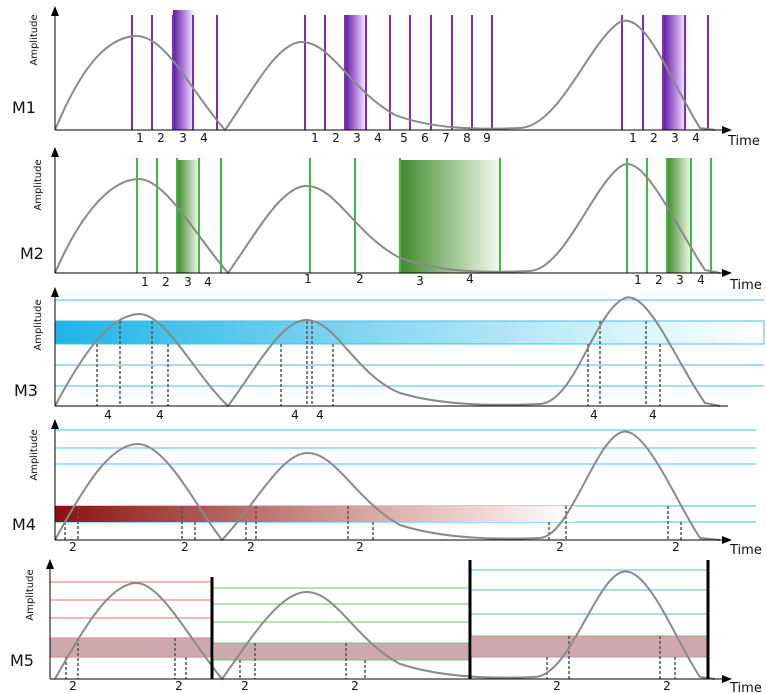  Describe the element at coordinates (24, 524) in the screenshot. I see `m4-label: M4` at that location.